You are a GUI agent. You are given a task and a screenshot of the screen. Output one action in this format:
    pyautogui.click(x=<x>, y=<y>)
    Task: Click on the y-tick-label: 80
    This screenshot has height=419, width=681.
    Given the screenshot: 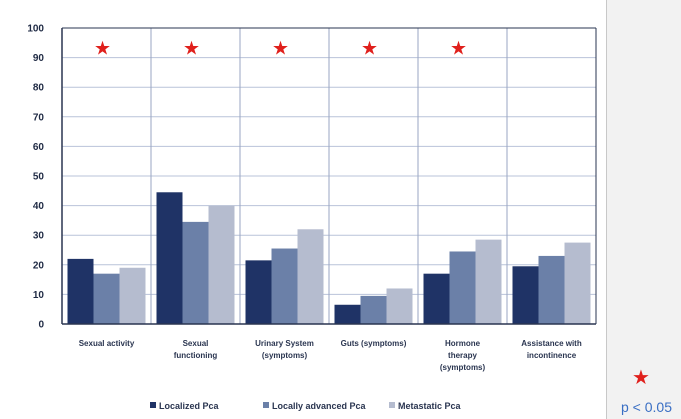 What is the action you would take?
    pyautogui.click(x=39, y=88)
    